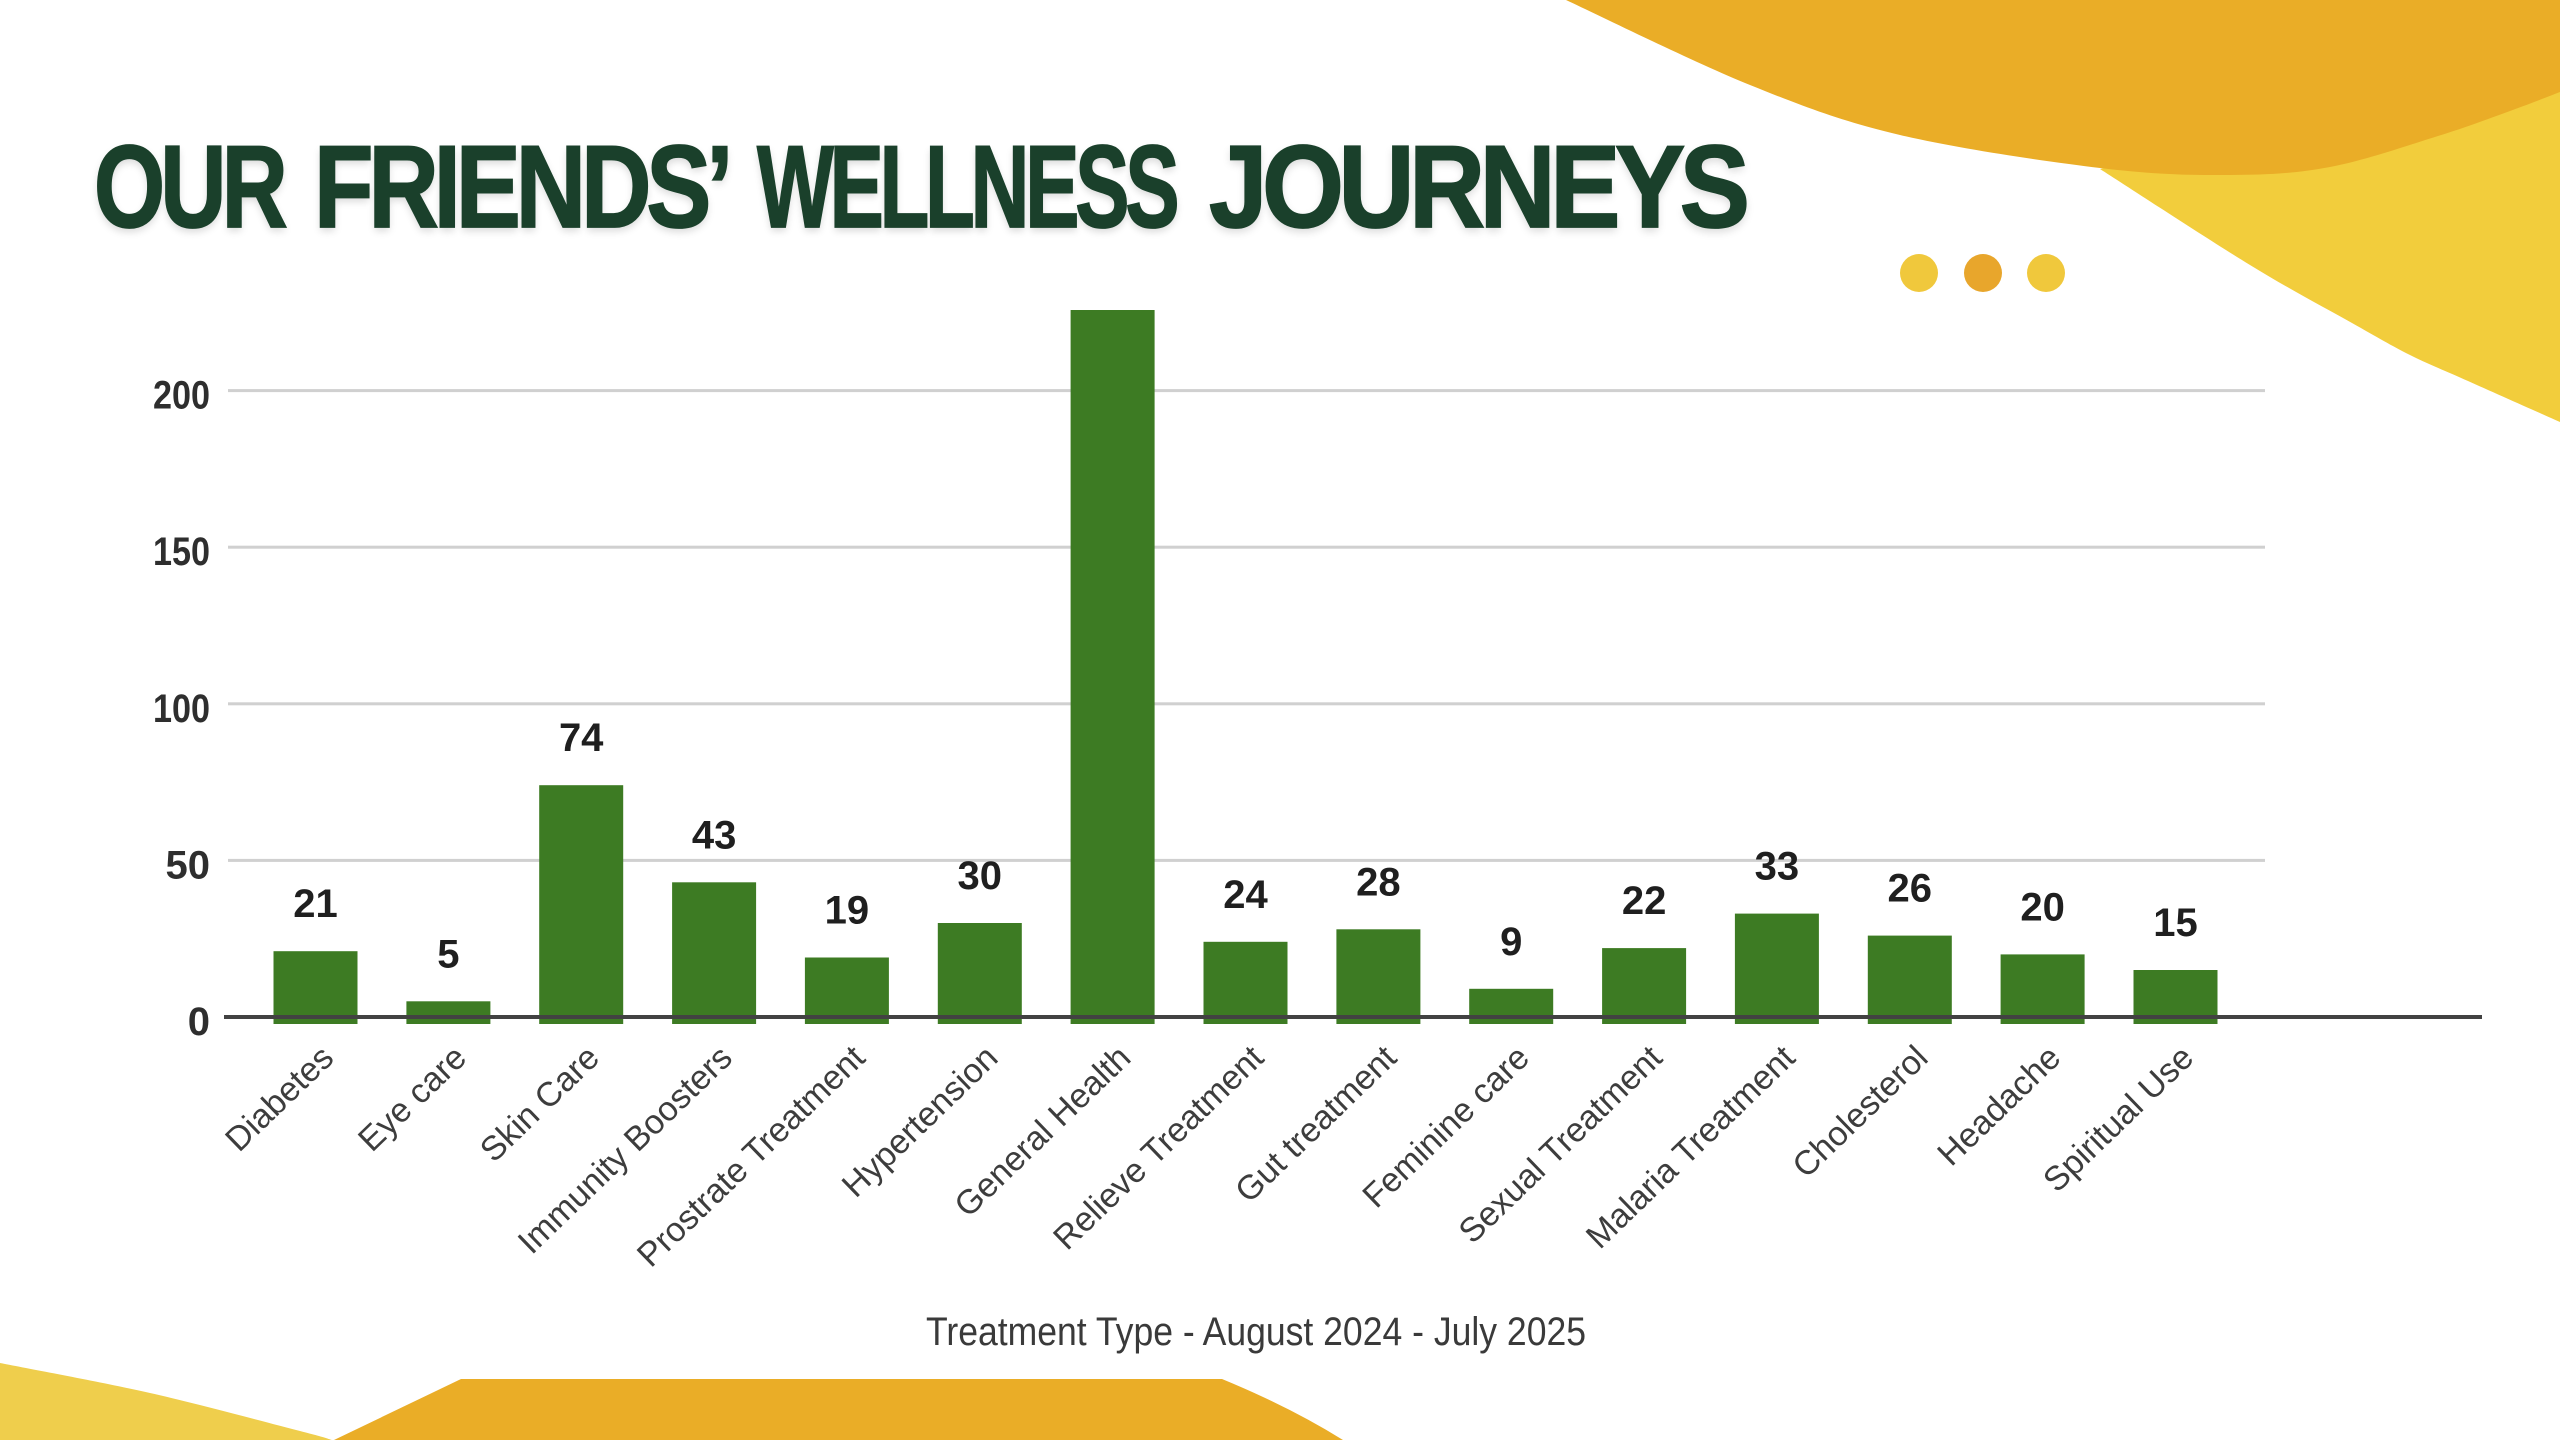  Describe the element at coordinates (714, 835) in the screenshot. I see `svg-text: 43` at that location.